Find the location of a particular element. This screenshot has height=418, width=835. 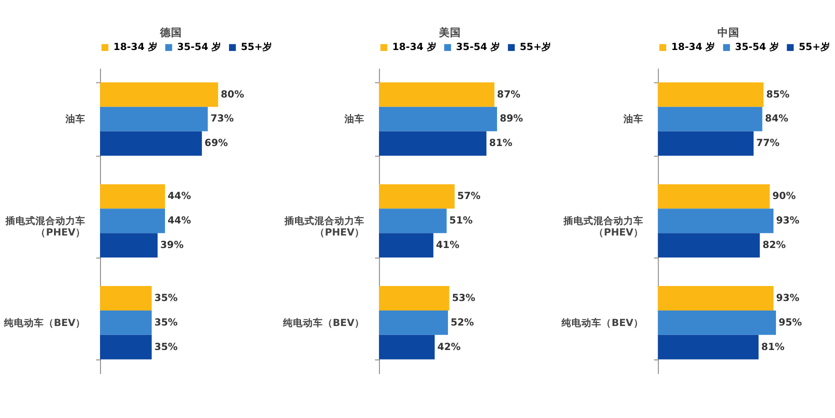

data-label: 85% is located at coordinates (778, 94).